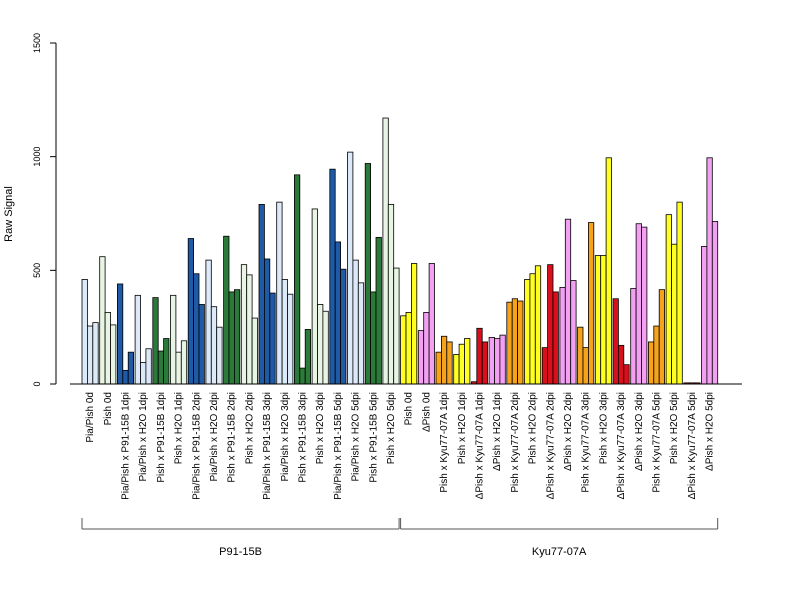 This screenshot has width=800, height=600. I want to click on y-tick-label: 500, so click(37, 270).